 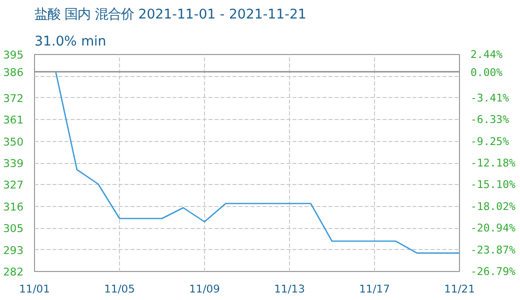 What do you see at coordinates (487, 73) in the screenshot?
I see `y2-tick-label: 0.00%` at bounding box center [487, 73].